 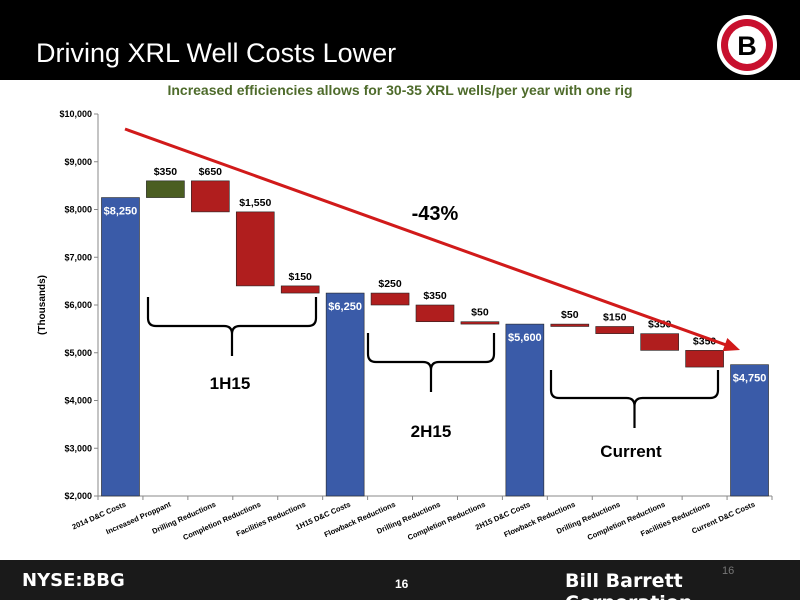 I want to click on data-label: $8,250, so click(x=121, y=212).